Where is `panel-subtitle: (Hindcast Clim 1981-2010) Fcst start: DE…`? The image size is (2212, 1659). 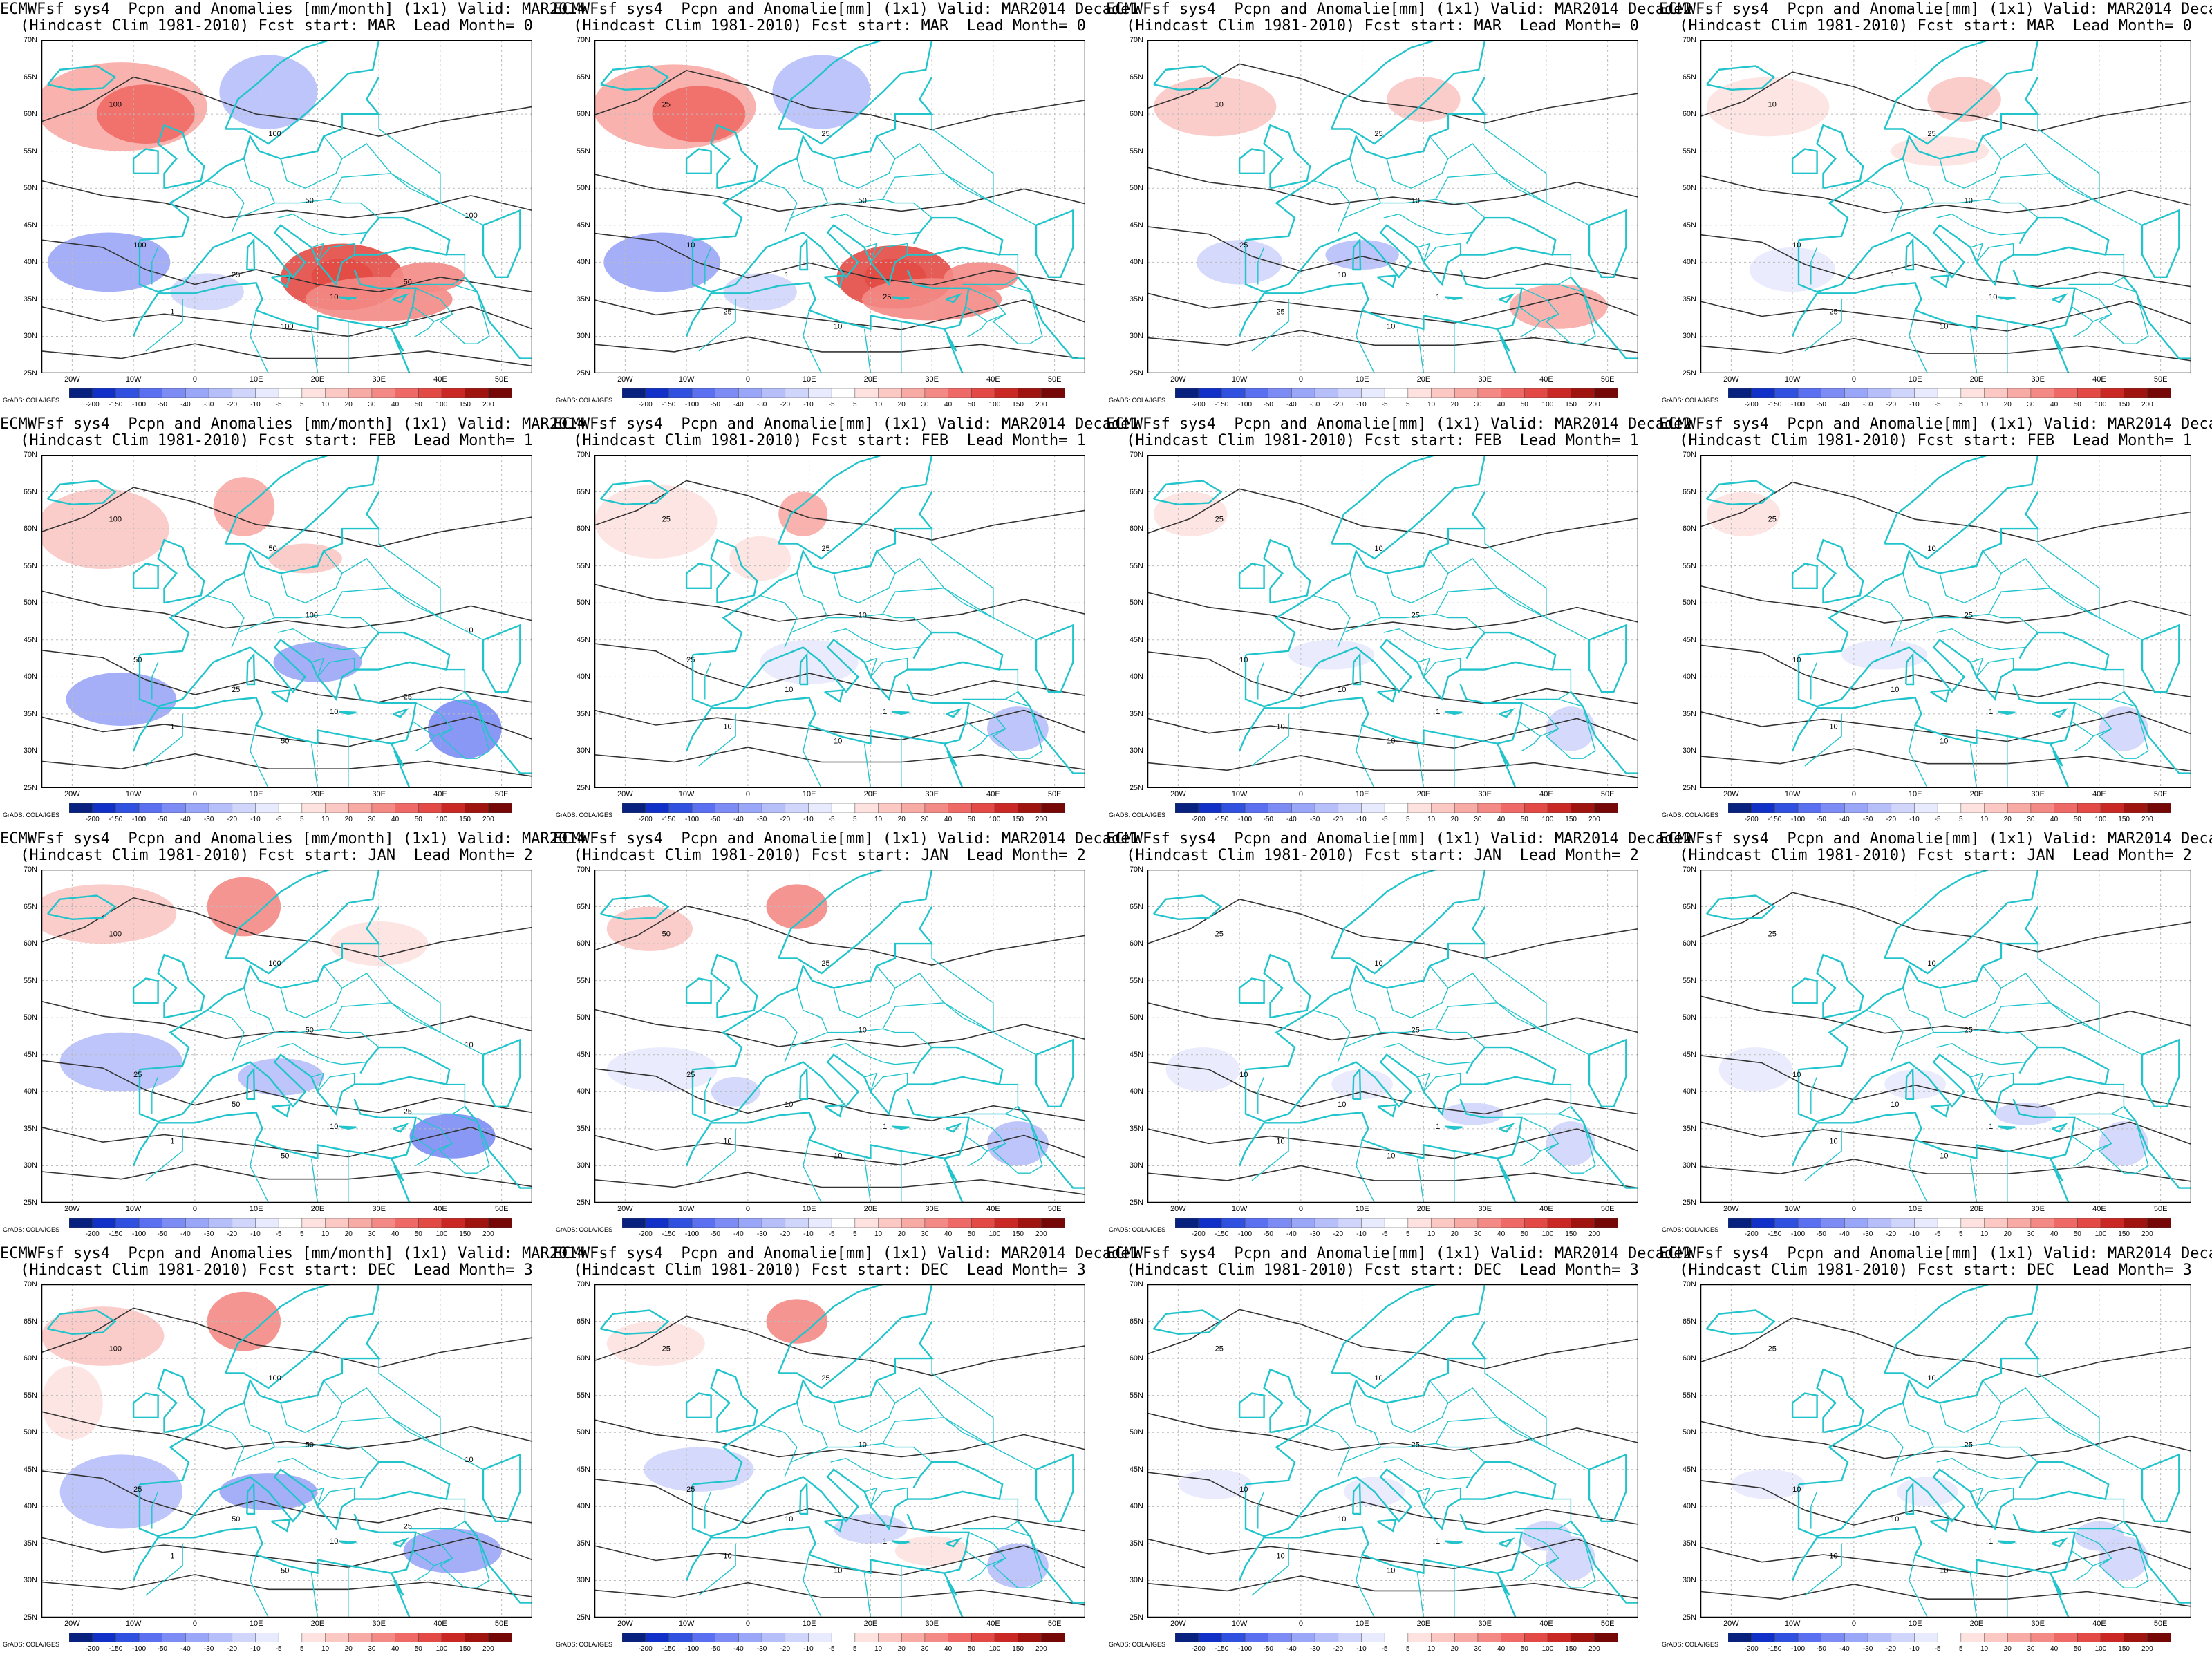
panel-subtitle: (Hindcast Clim 1981-2010) Fcst start: DE… is located at coordinates (1935, 1270).